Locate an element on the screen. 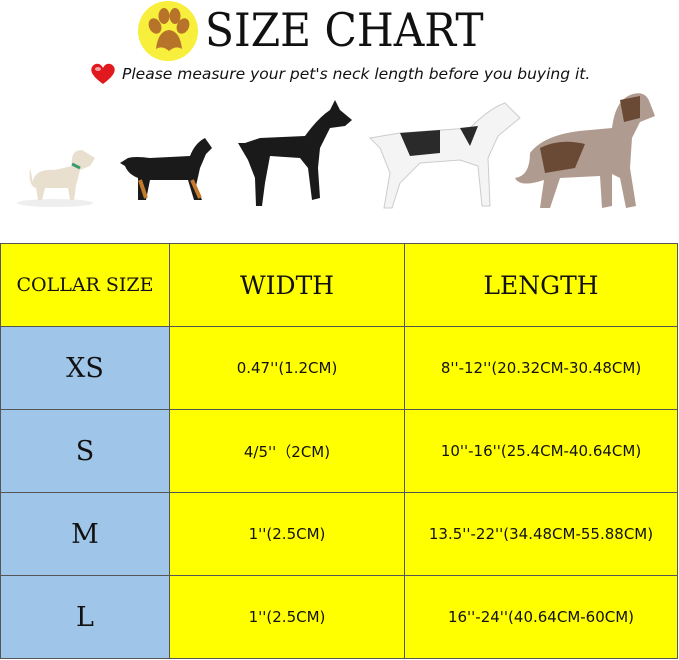  wirehaired-dog-illustration is located at coordinates (585, 150).